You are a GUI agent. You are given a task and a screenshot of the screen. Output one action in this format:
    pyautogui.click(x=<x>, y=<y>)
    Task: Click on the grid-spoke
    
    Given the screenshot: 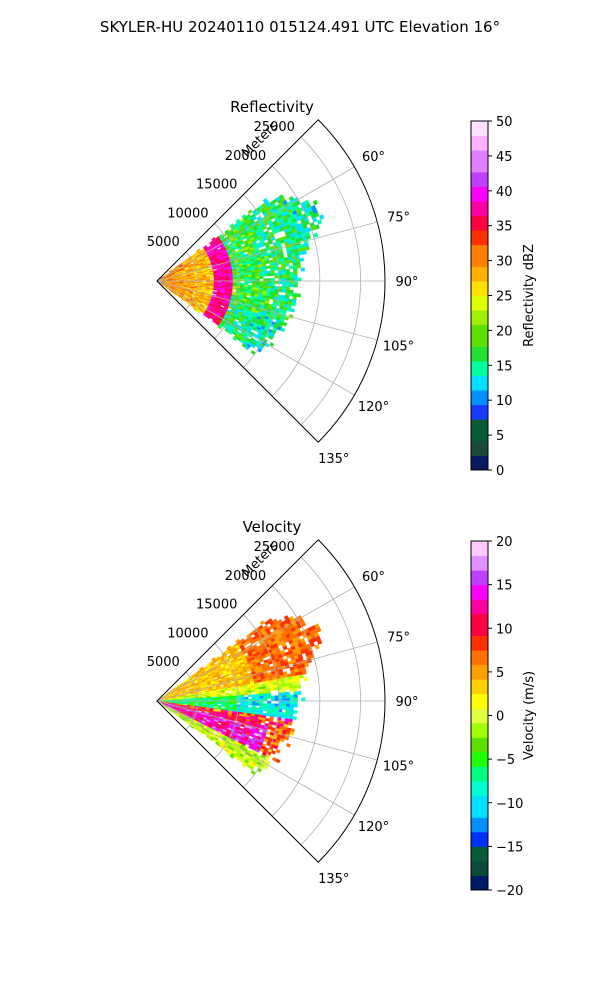 What is the action you would take?
    pyautogui.click(x=267, y=310)
    